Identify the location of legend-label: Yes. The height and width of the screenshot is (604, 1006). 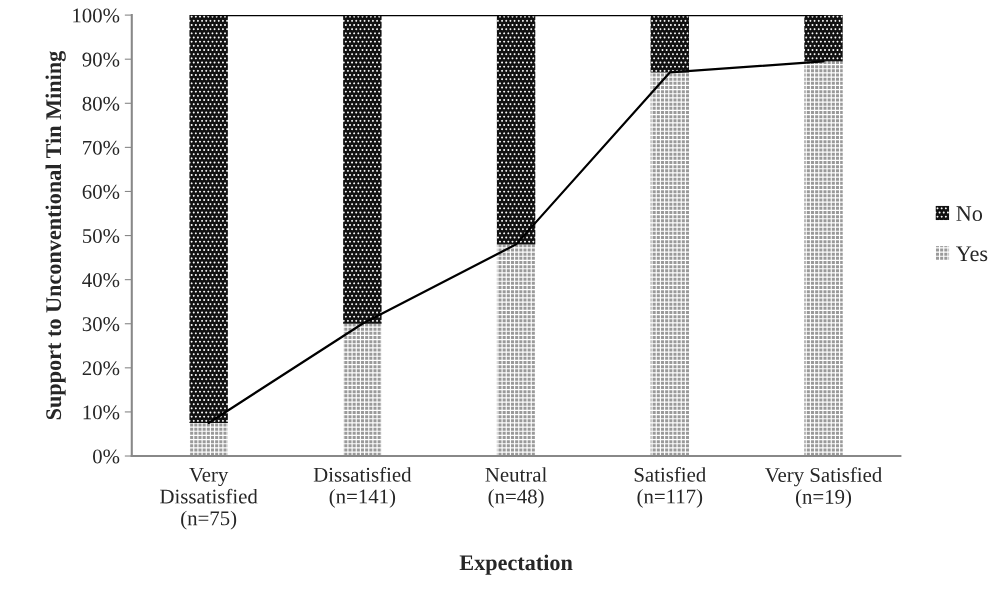
(971, 254).